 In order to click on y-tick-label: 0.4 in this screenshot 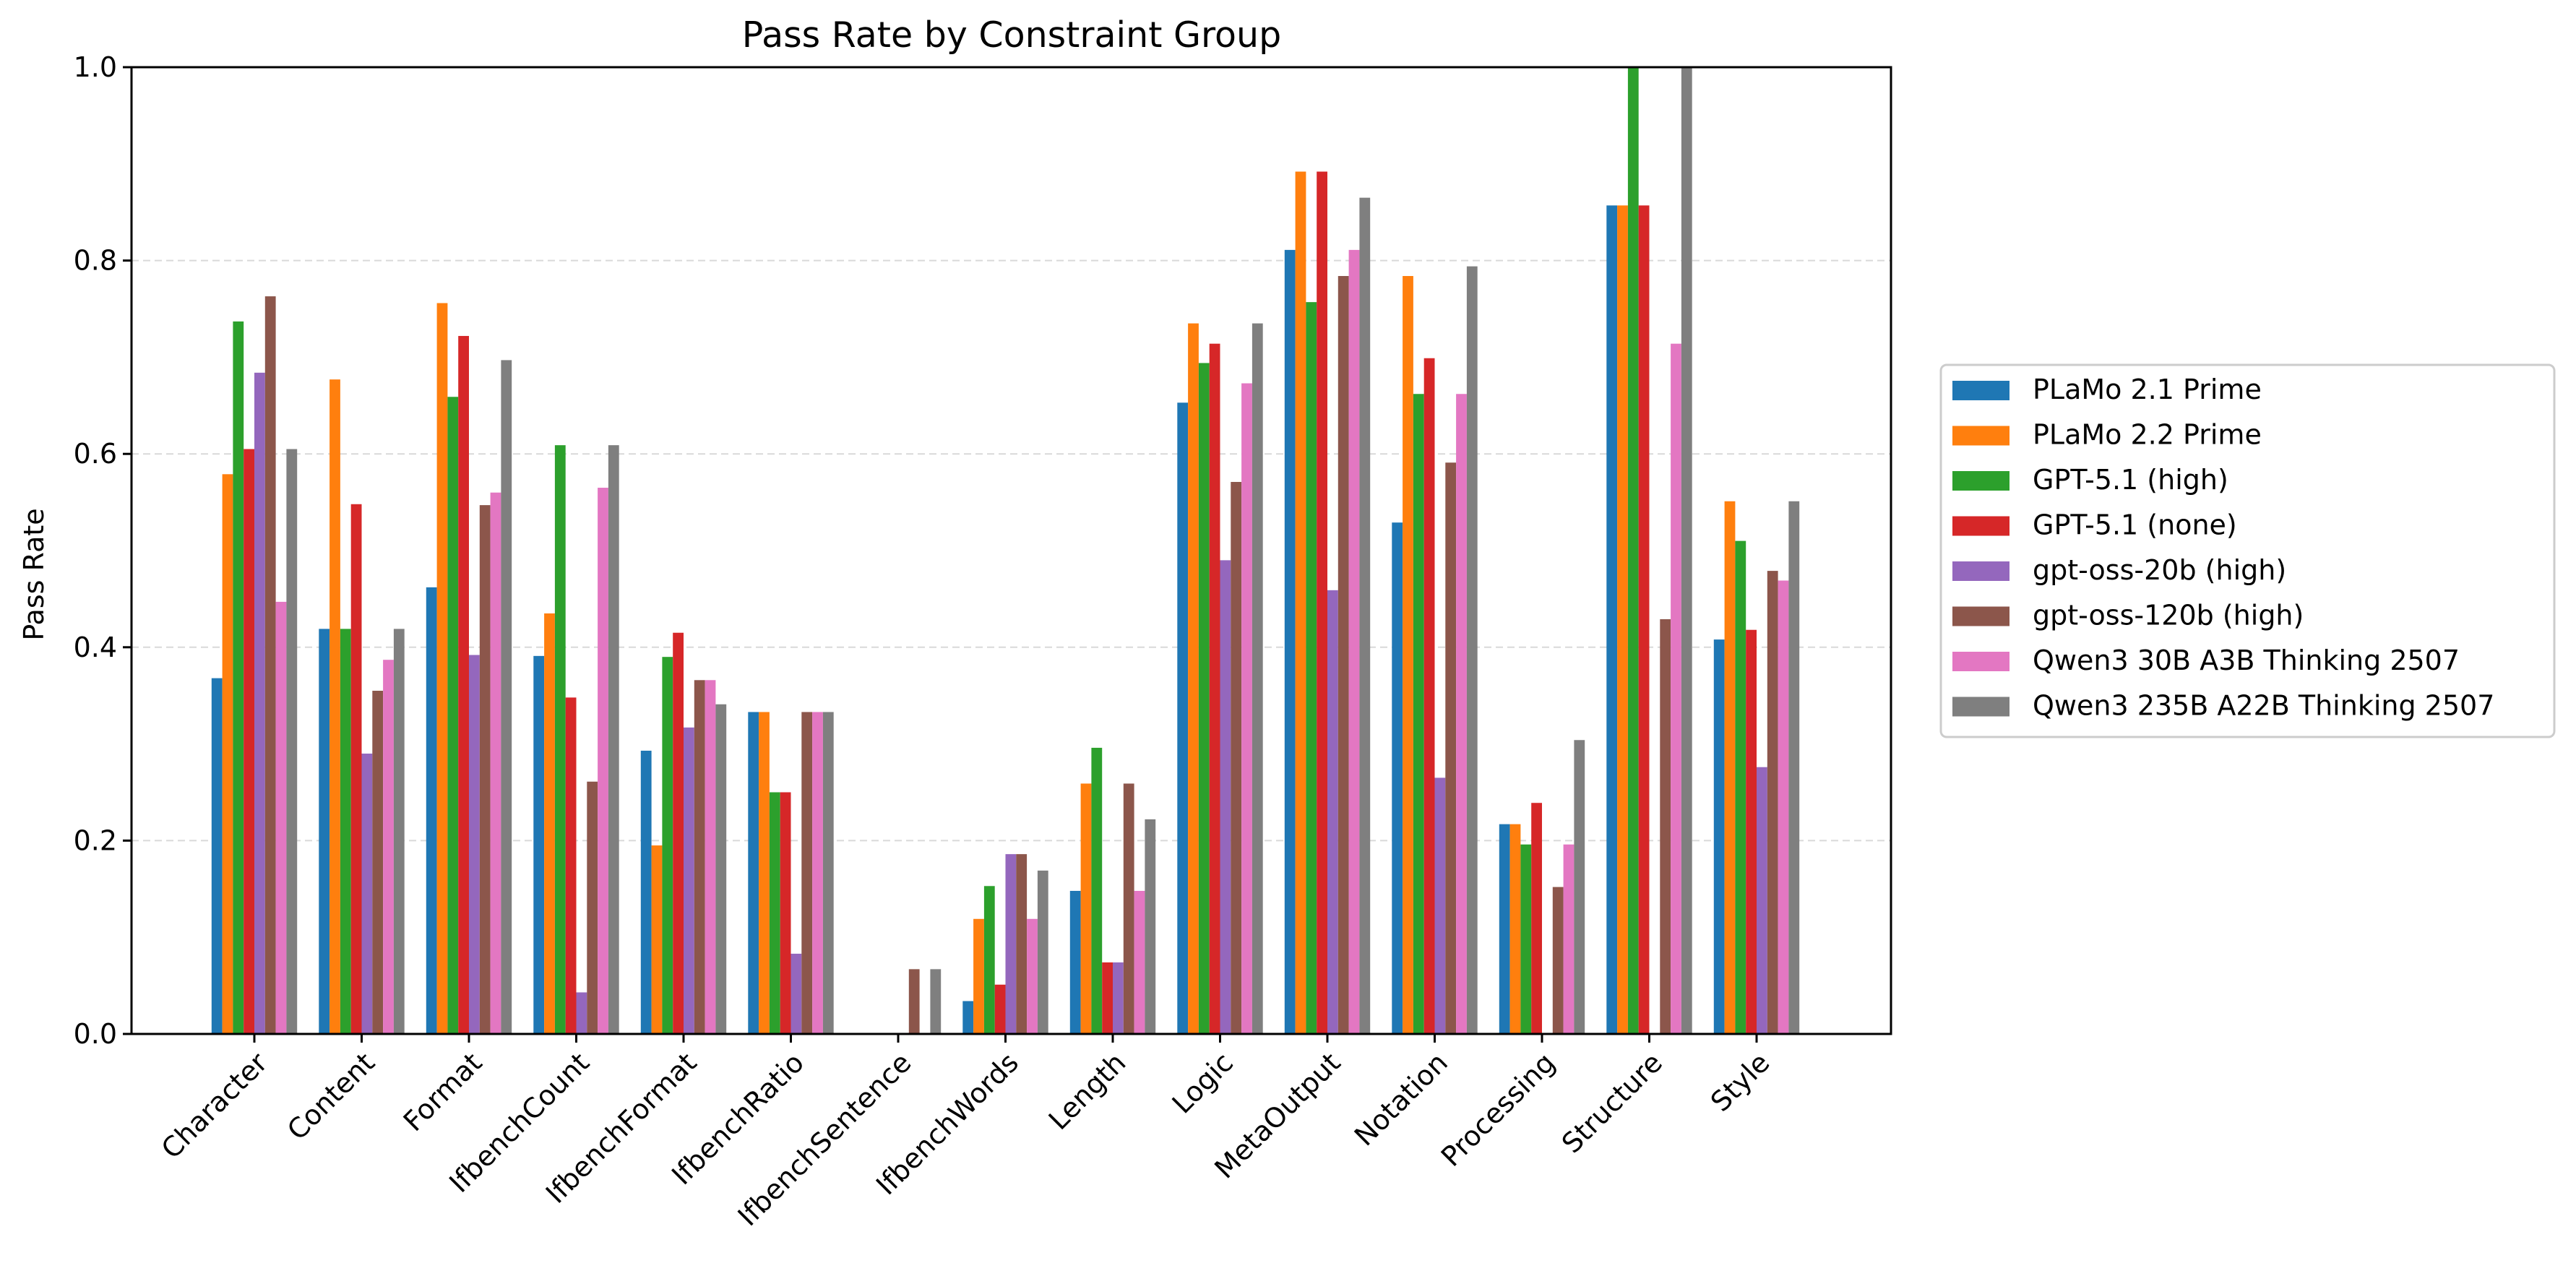, I will do `click(95, 647)`.